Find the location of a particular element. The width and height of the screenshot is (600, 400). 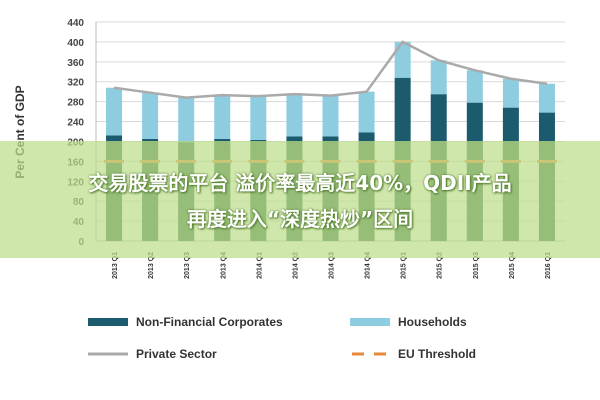

y-tick-label: 400 is located at coordinates (75, 43).